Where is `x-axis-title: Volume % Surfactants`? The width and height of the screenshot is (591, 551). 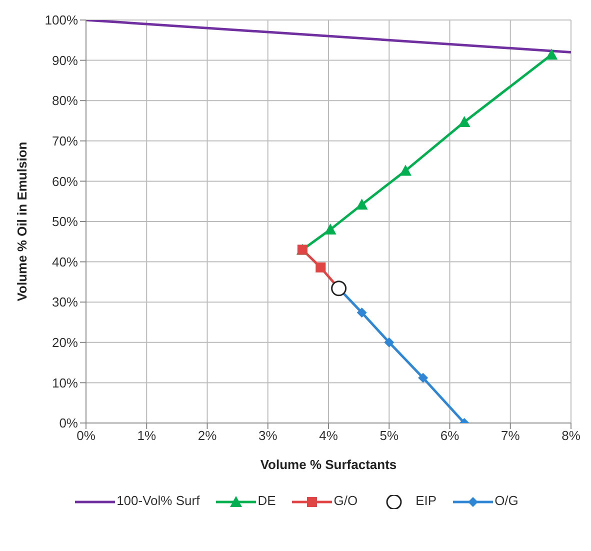
x-axis-title: Volume % Surfactants is located at coordinates (328, 464).